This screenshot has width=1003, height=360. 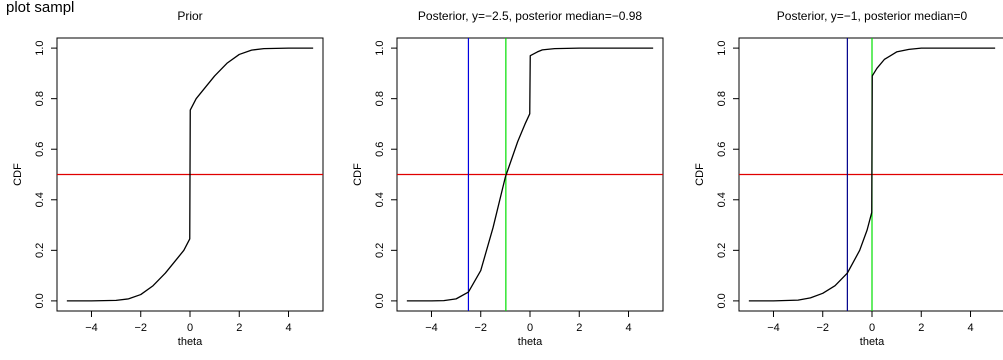 What do you see at coordinates (189, 16) in the screenshot?
I see `chart-title: Prior` at bounding box center [189, 16].